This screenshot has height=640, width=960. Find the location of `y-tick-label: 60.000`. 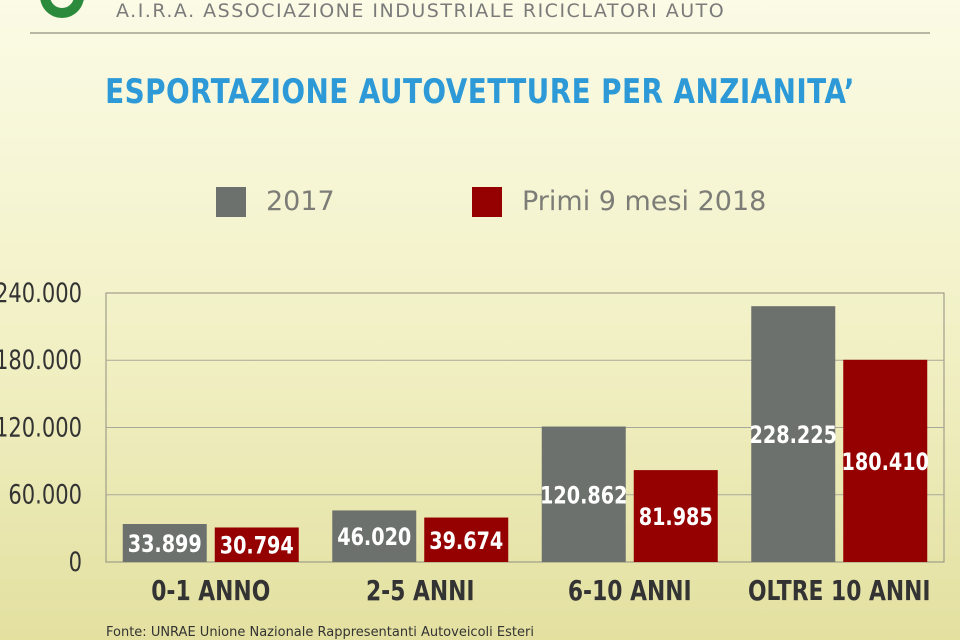

y-tick-label: 60.000 is located at coordinates (45, 494).